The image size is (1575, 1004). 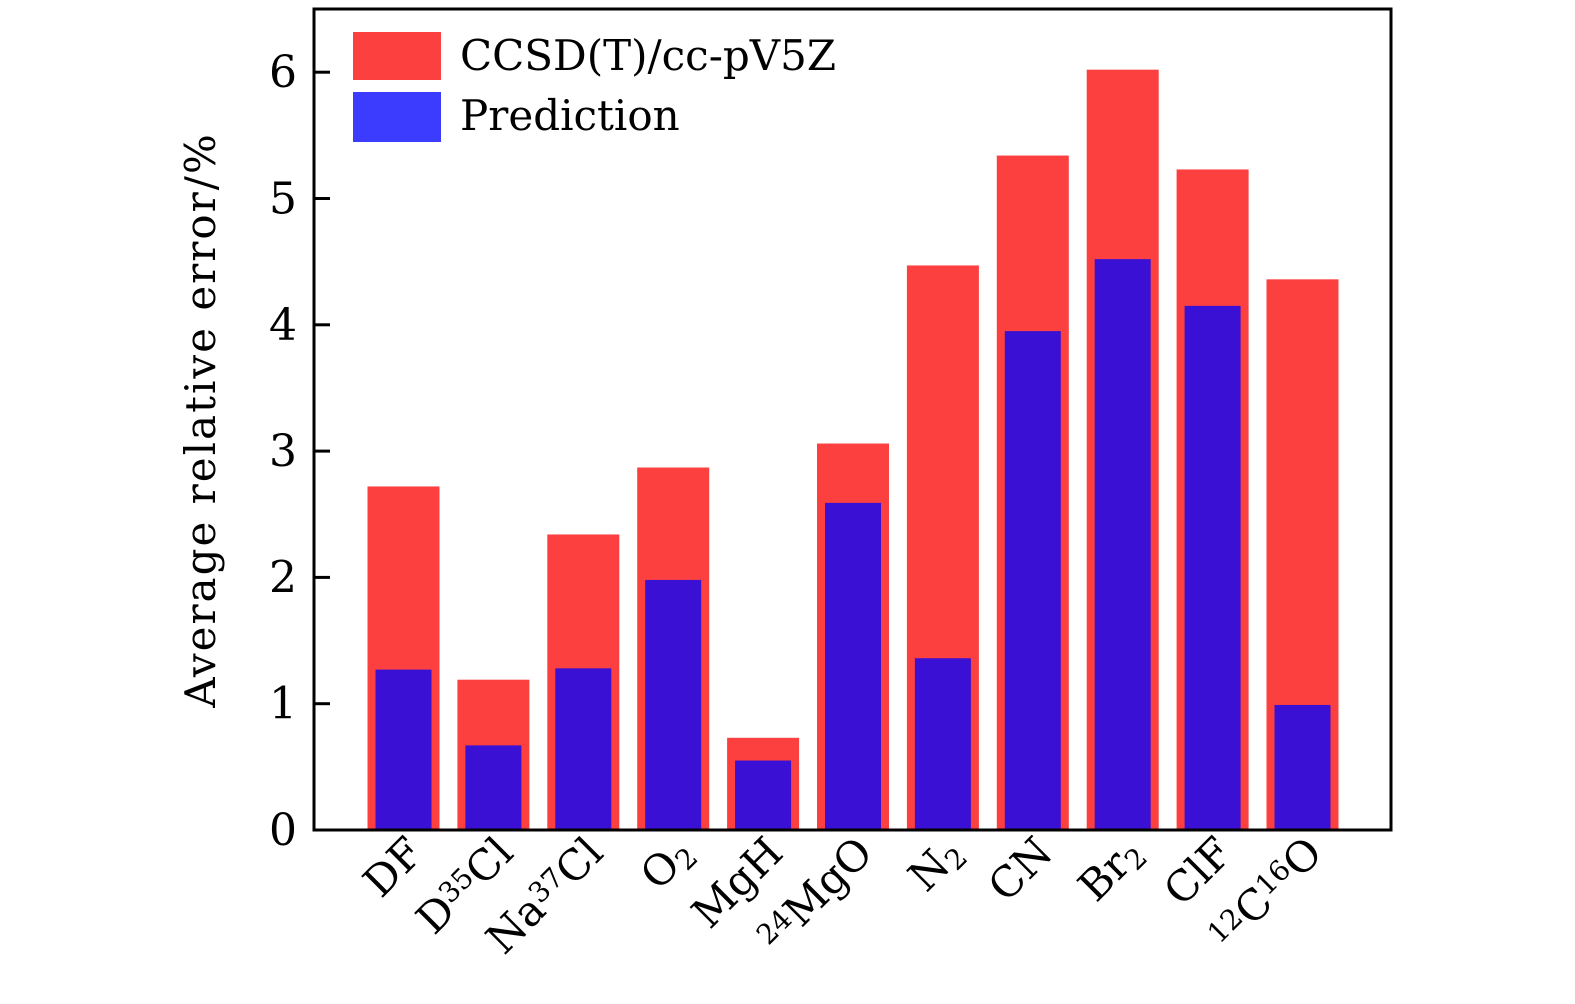 What do you see at coordinates (853, 666) in the screenshot?
I see `bar-prediction-24mgo` at bounding box center [853, 666].